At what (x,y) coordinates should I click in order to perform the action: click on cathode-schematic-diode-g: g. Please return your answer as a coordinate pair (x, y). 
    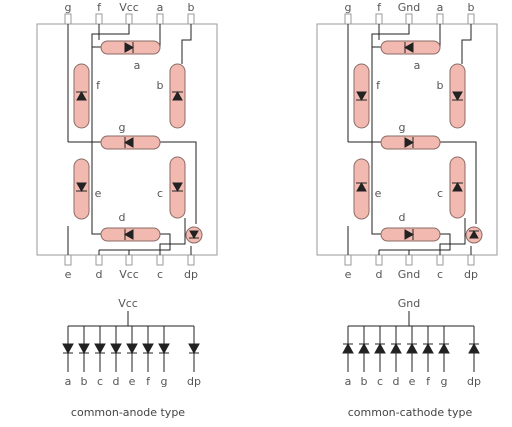
    Looking at the image, I should click on (444, 357).